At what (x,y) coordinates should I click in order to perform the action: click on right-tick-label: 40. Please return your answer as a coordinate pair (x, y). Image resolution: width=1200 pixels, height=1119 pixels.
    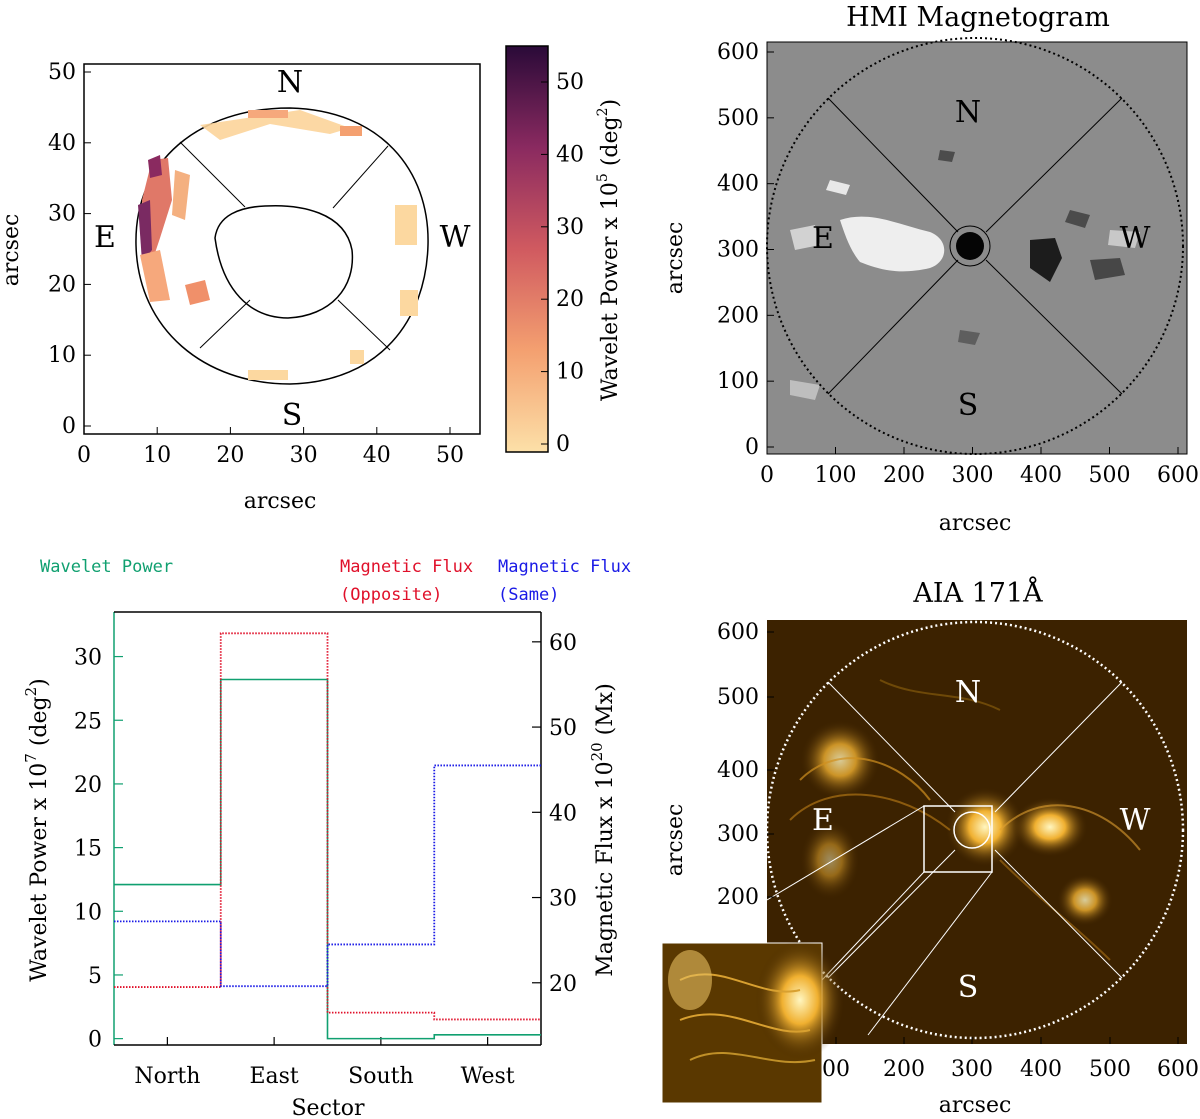
    Looking at the image, I should click on (563, 813).